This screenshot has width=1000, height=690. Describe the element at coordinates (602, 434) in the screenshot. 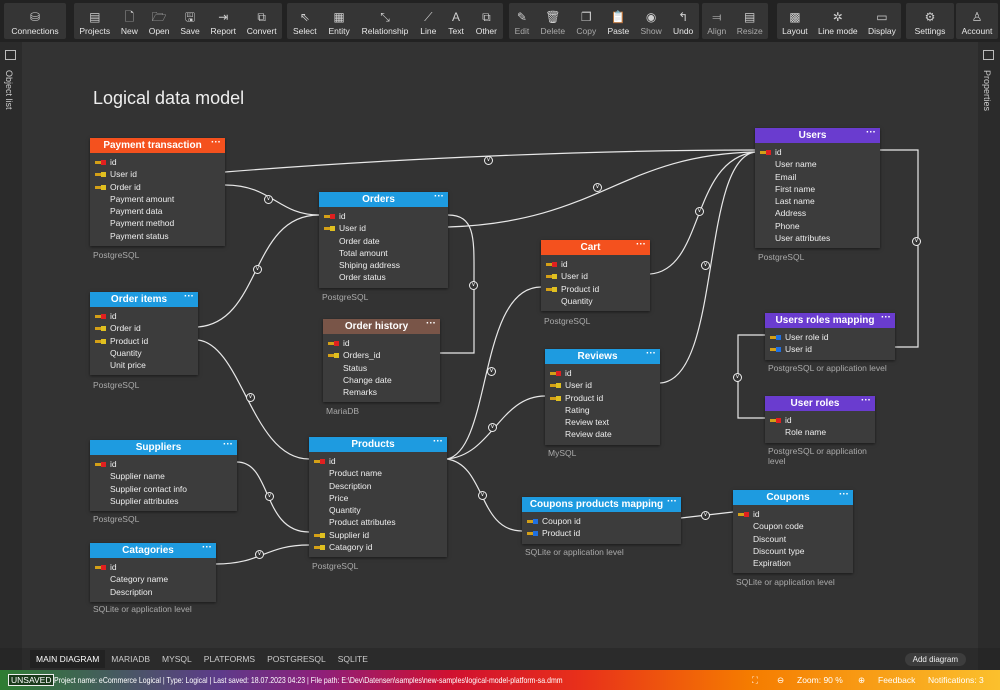

I see `entity-attribute: Review date` at that location.